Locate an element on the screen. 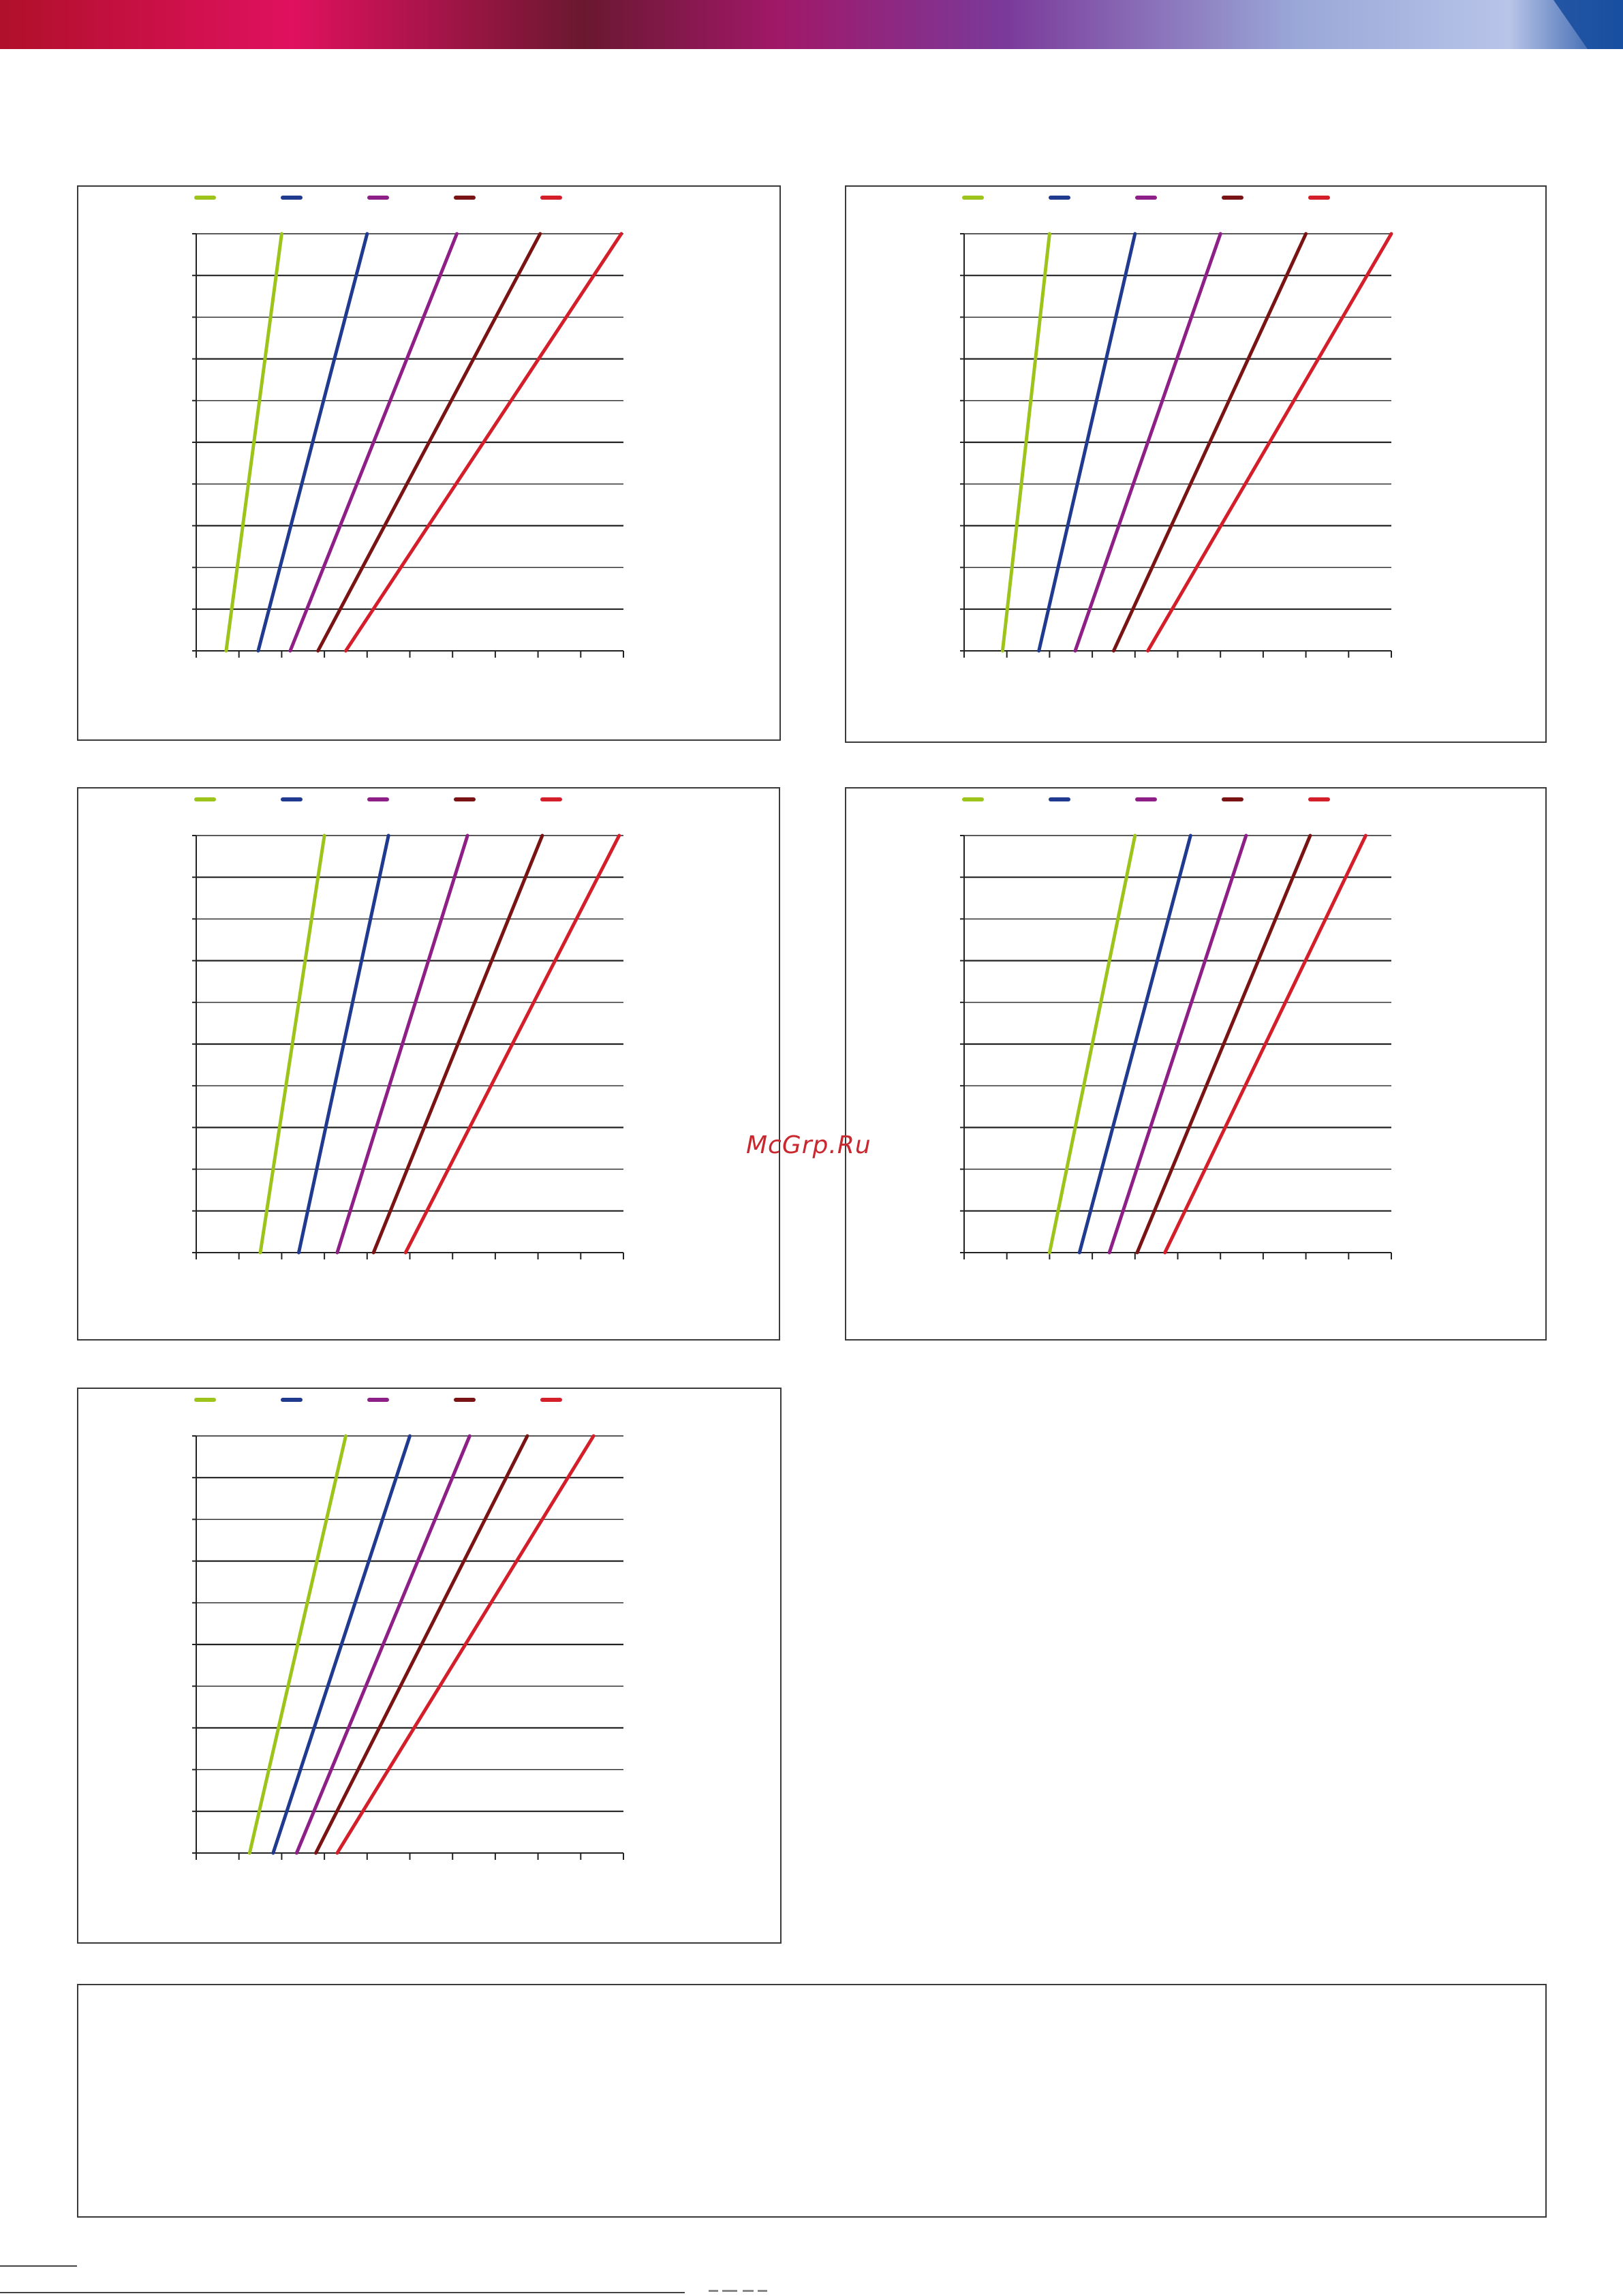 The height and width of the screenshot is (2296, 1623). footer-mark is located at coordinates (738, 2291).